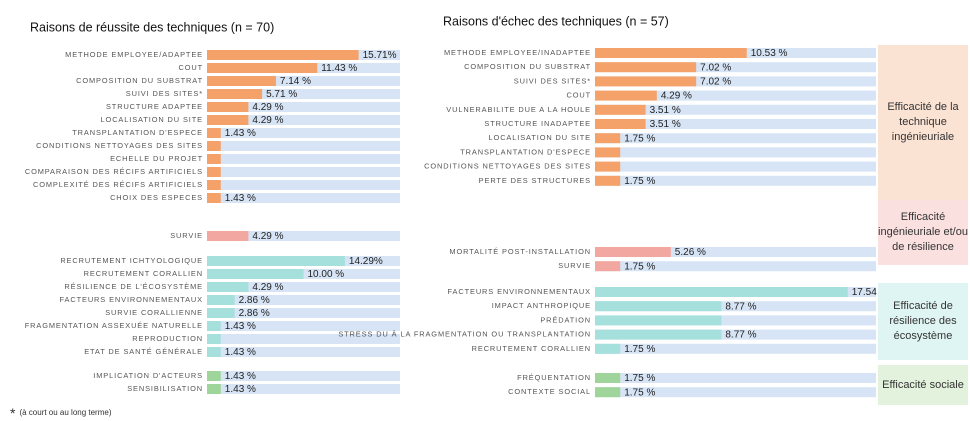 Image resolution: width=970 pixels, height=421 pixels. What do you see at coordinates (13, 413) in the screenshot?
I see `footnote-mark: *` at bounding box center [13, 413].